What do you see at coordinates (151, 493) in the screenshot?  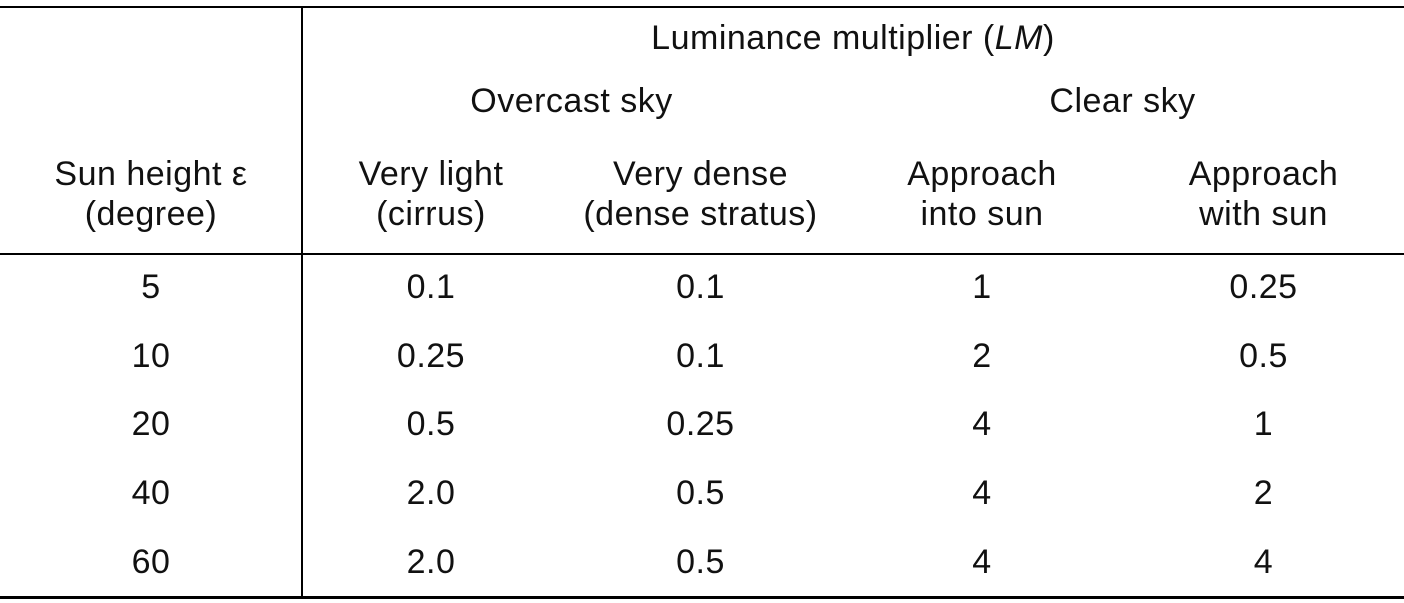 I see `cell-sun-height: 40` at bounding box center [151, 493].